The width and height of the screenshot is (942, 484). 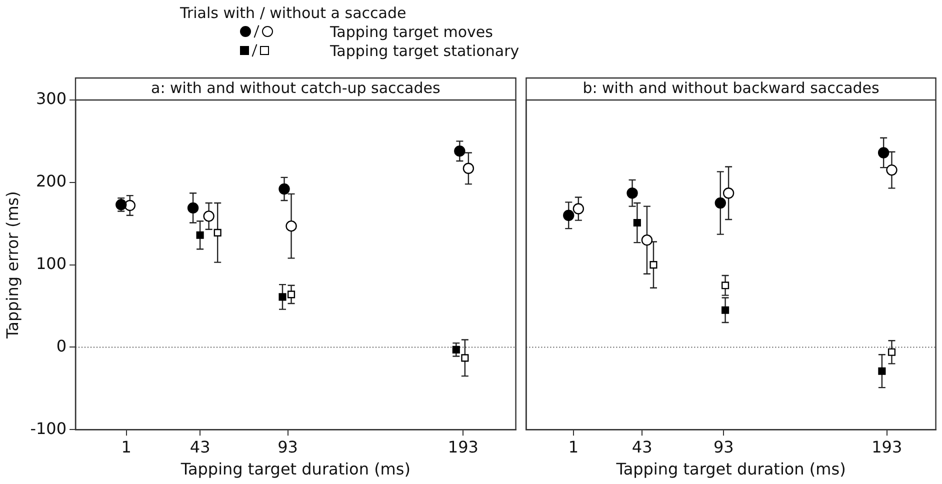 I want to click on y-tick-label: 0, so click(x=61, y=346).